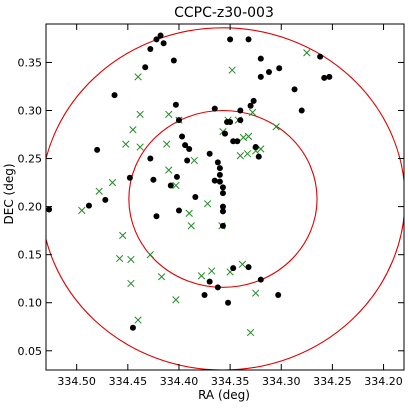  Describe the element at coordinates (9, 194) in the screenshot. I see `y-axis-label: DEC (deg)` at that location.